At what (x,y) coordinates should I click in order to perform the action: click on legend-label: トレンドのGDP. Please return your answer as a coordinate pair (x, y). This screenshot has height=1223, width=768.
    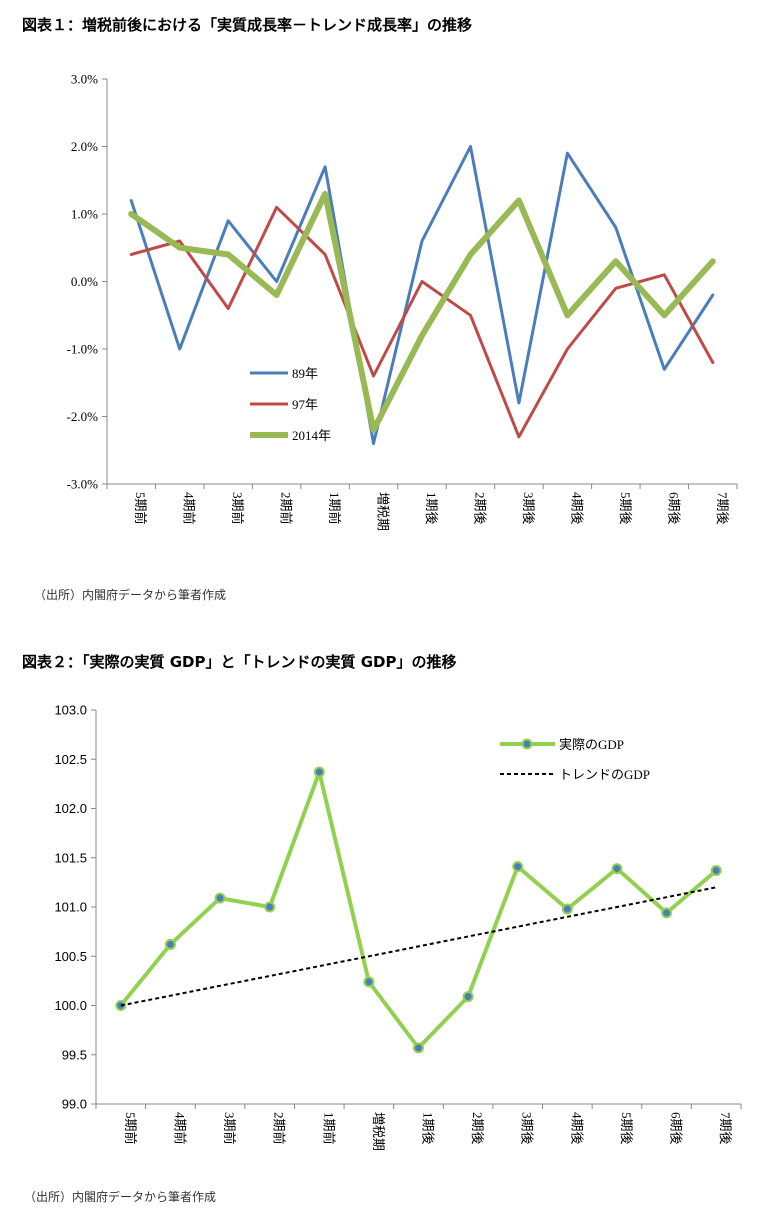
    Looking at the image, I should click on (604, 774).